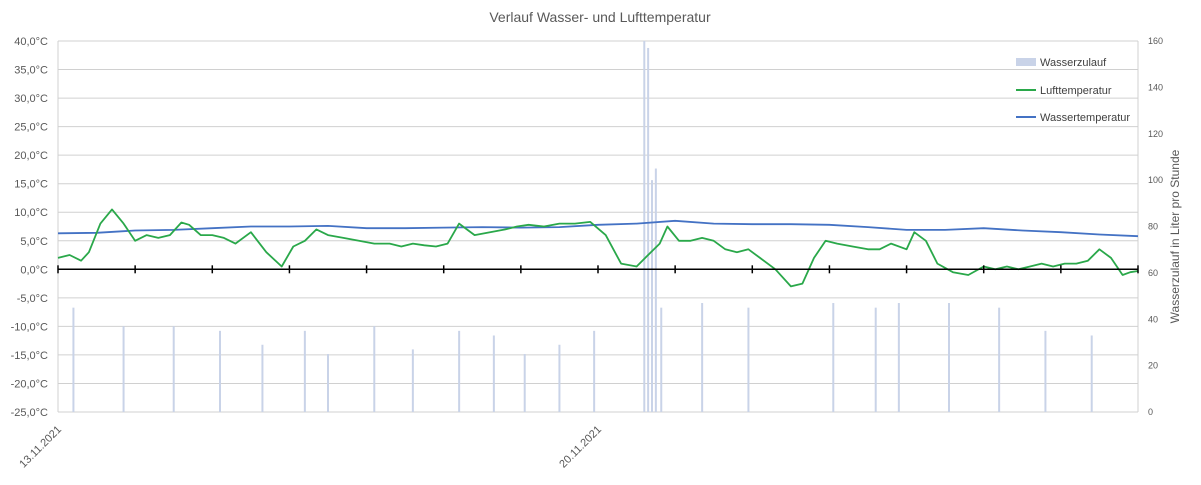 The height and width of the screenshot is (485, 1201). What do you see at coordinates (1155, 87) in the screenshot?
I see `y-right-tick-label: 140` at bounding box center [1155, 87].